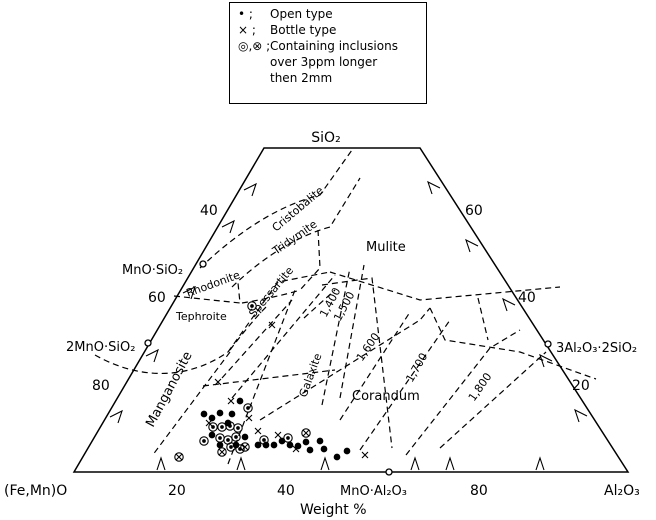 This screenshot has height=520, width=656. Describe the element at coordinates (548, 344) in the screenshot. I see `mullite-point` at that location.